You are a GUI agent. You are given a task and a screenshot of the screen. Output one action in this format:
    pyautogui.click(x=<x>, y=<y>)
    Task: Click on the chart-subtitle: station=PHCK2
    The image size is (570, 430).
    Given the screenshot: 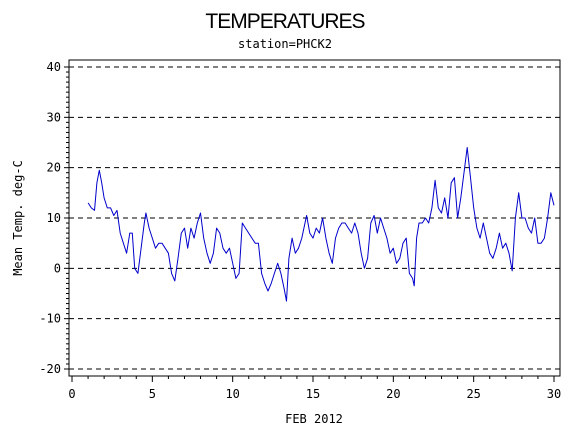 What is the action you would take?
    pyautogui.click(x=285, y=44)
    